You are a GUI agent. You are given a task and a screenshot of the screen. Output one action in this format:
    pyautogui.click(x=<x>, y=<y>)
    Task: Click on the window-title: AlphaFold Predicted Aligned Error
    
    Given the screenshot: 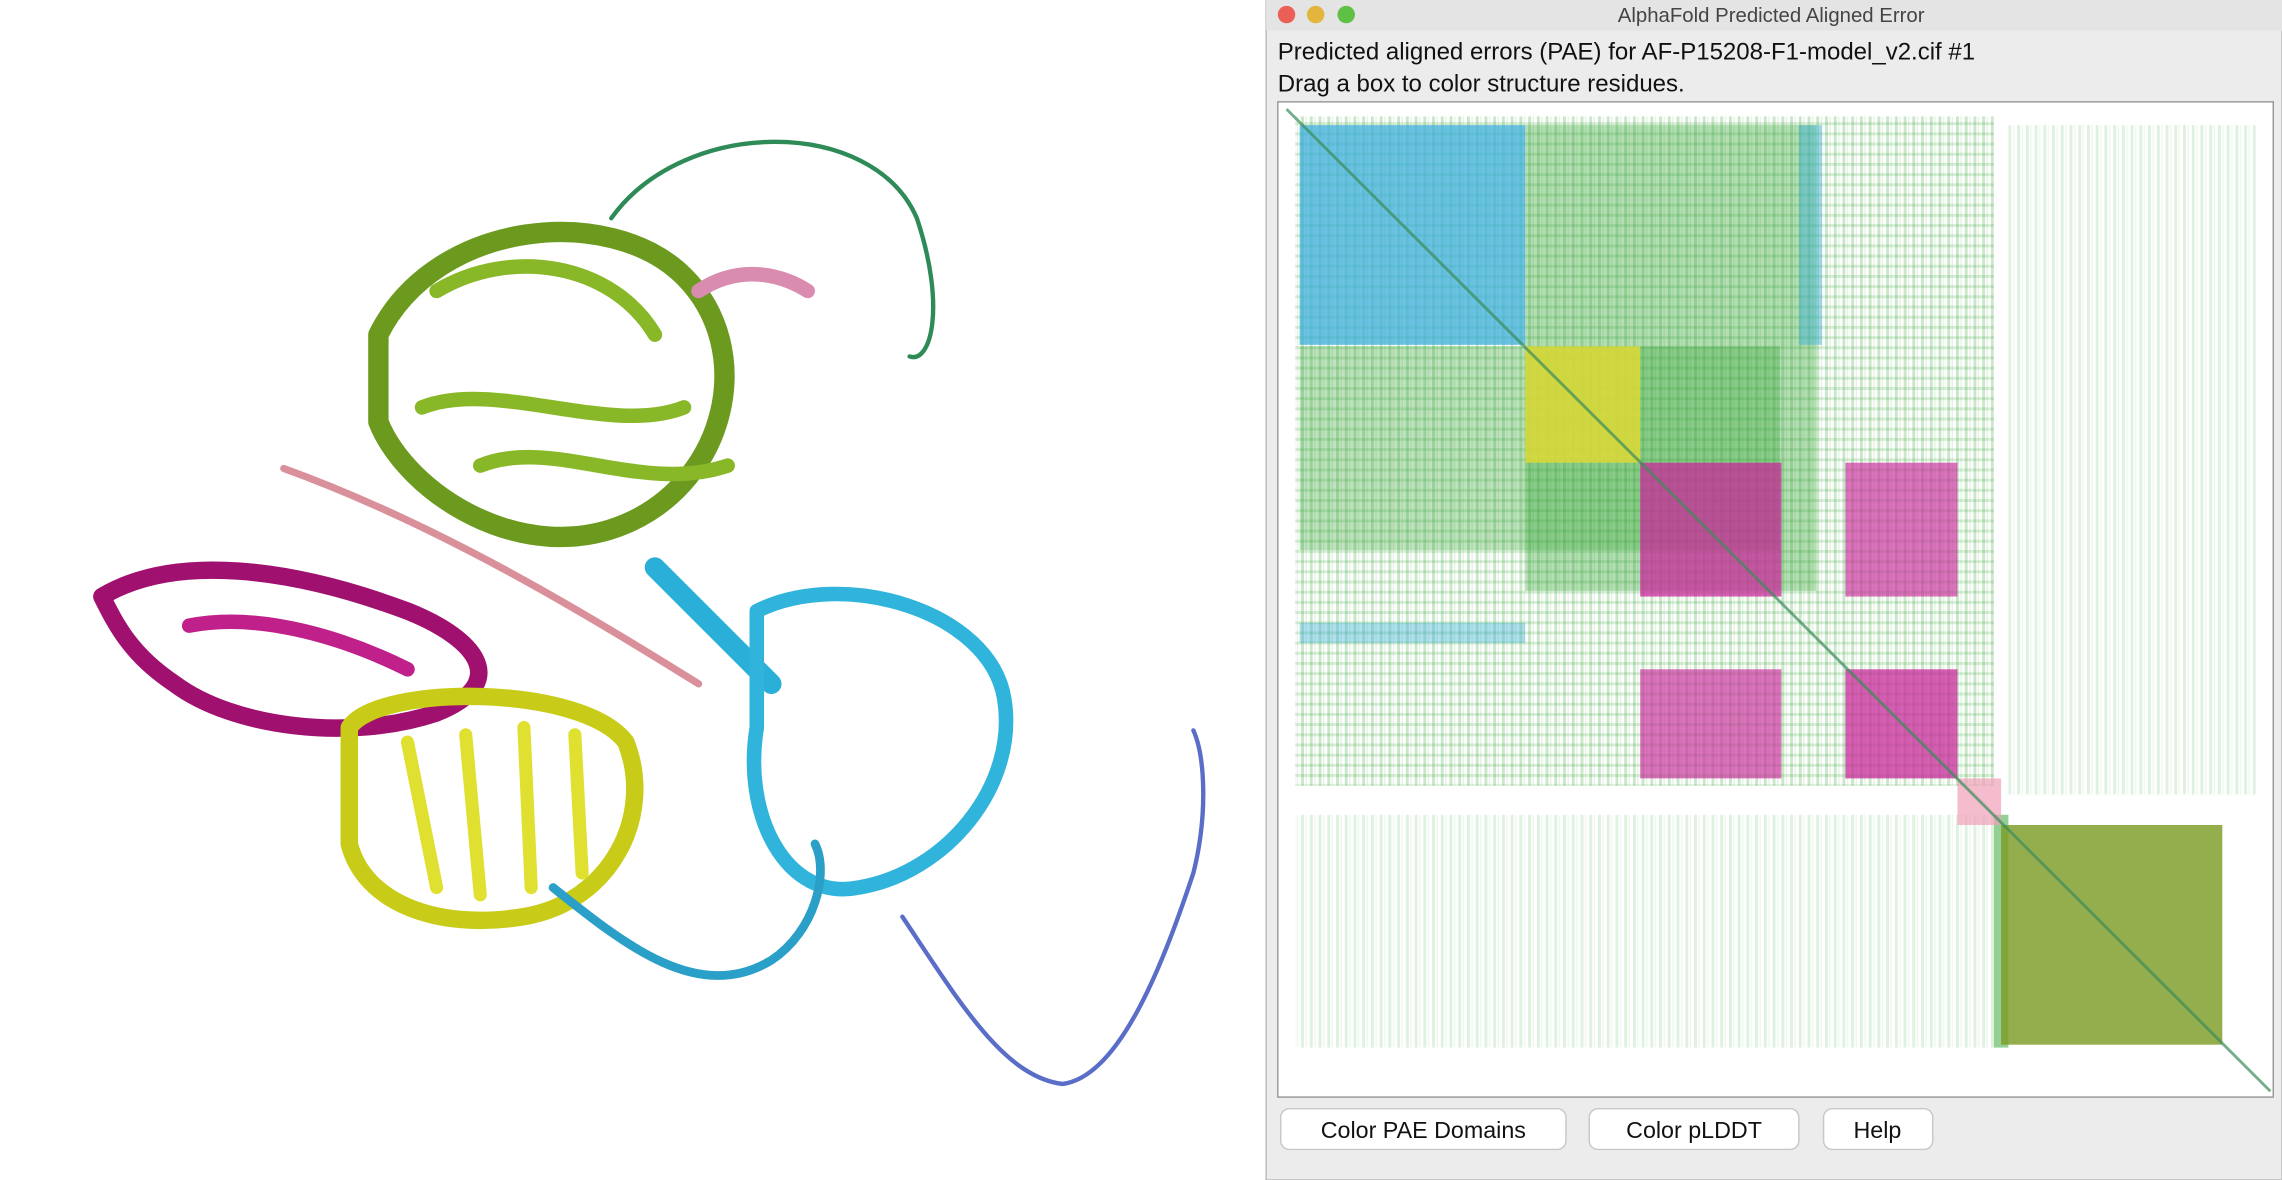 What is the action you would take?
    pyautogui.click(x=1771, y=16)
    